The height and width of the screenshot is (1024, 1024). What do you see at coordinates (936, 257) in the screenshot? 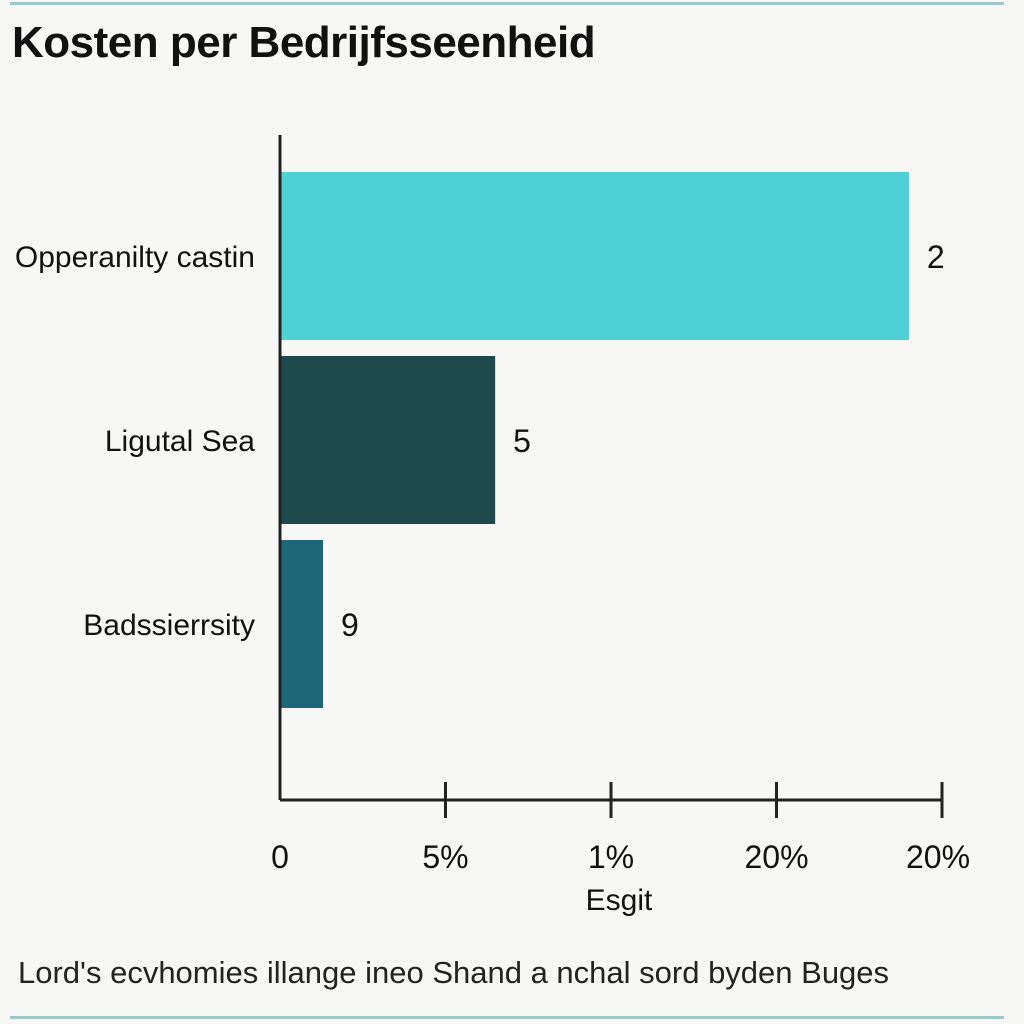
I see `data-label: 2` at bounding box center [936, 257].